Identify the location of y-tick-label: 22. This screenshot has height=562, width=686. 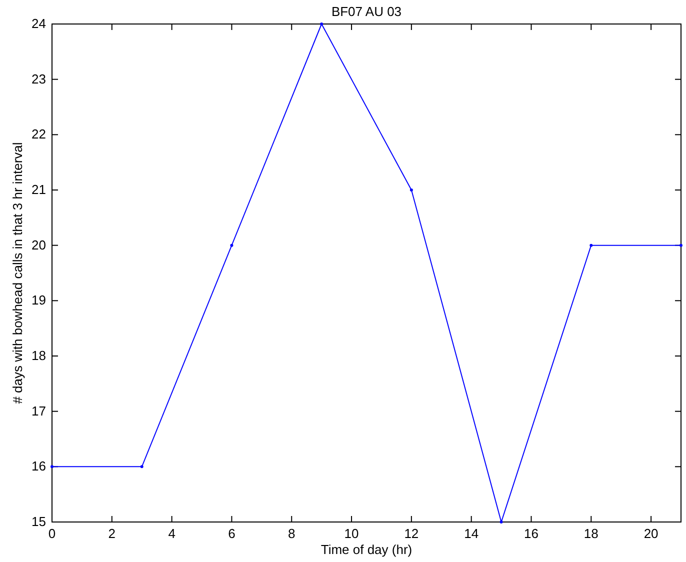
(39, 134).